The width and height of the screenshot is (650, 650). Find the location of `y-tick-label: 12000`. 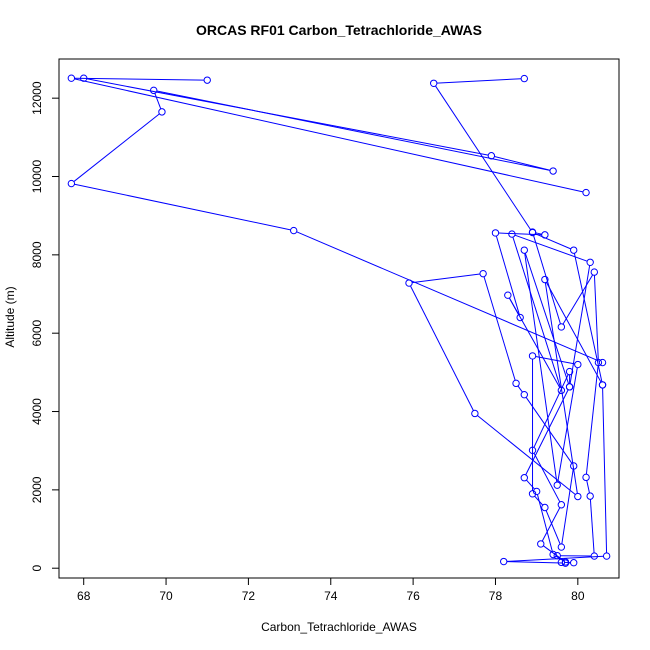

y-tick-label: 12000 is located at coordinates (37, 98).